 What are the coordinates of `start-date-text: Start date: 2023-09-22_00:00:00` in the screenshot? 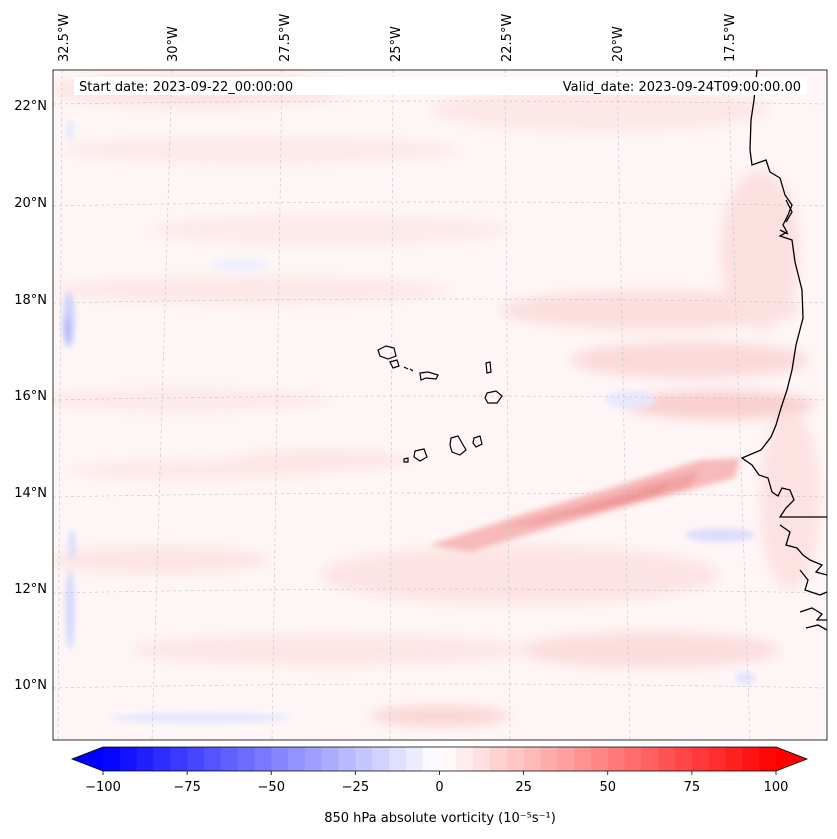 It's located at (186, 87).